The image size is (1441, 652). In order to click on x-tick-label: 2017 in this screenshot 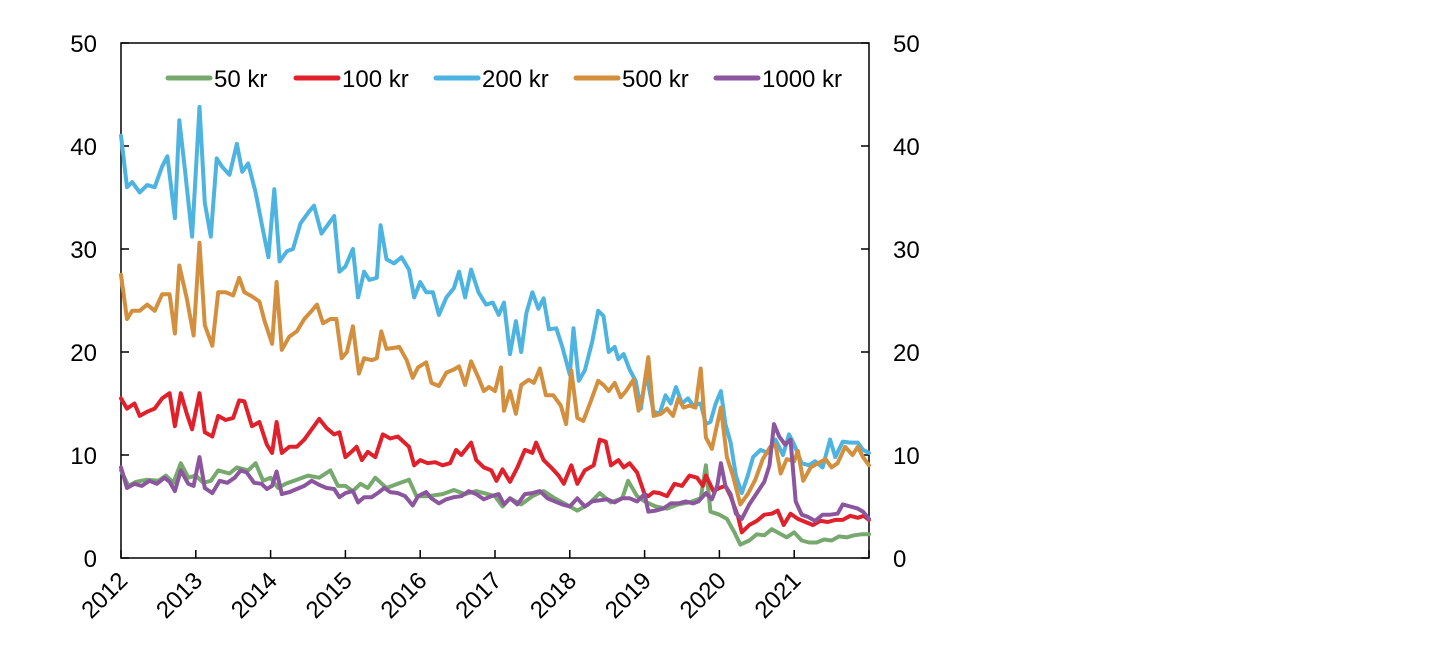, I will do `click(478, 595)`.